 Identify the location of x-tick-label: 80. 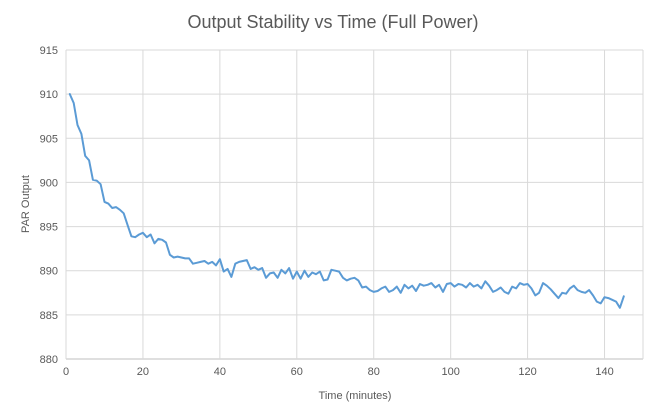
(374, 372).